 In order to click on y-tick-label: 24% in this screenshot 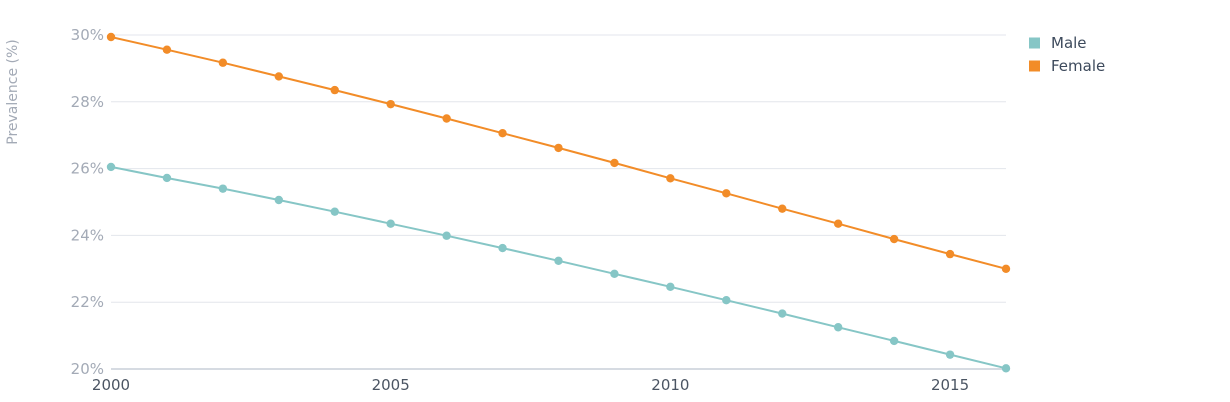, I will do `click(87, 235)`.